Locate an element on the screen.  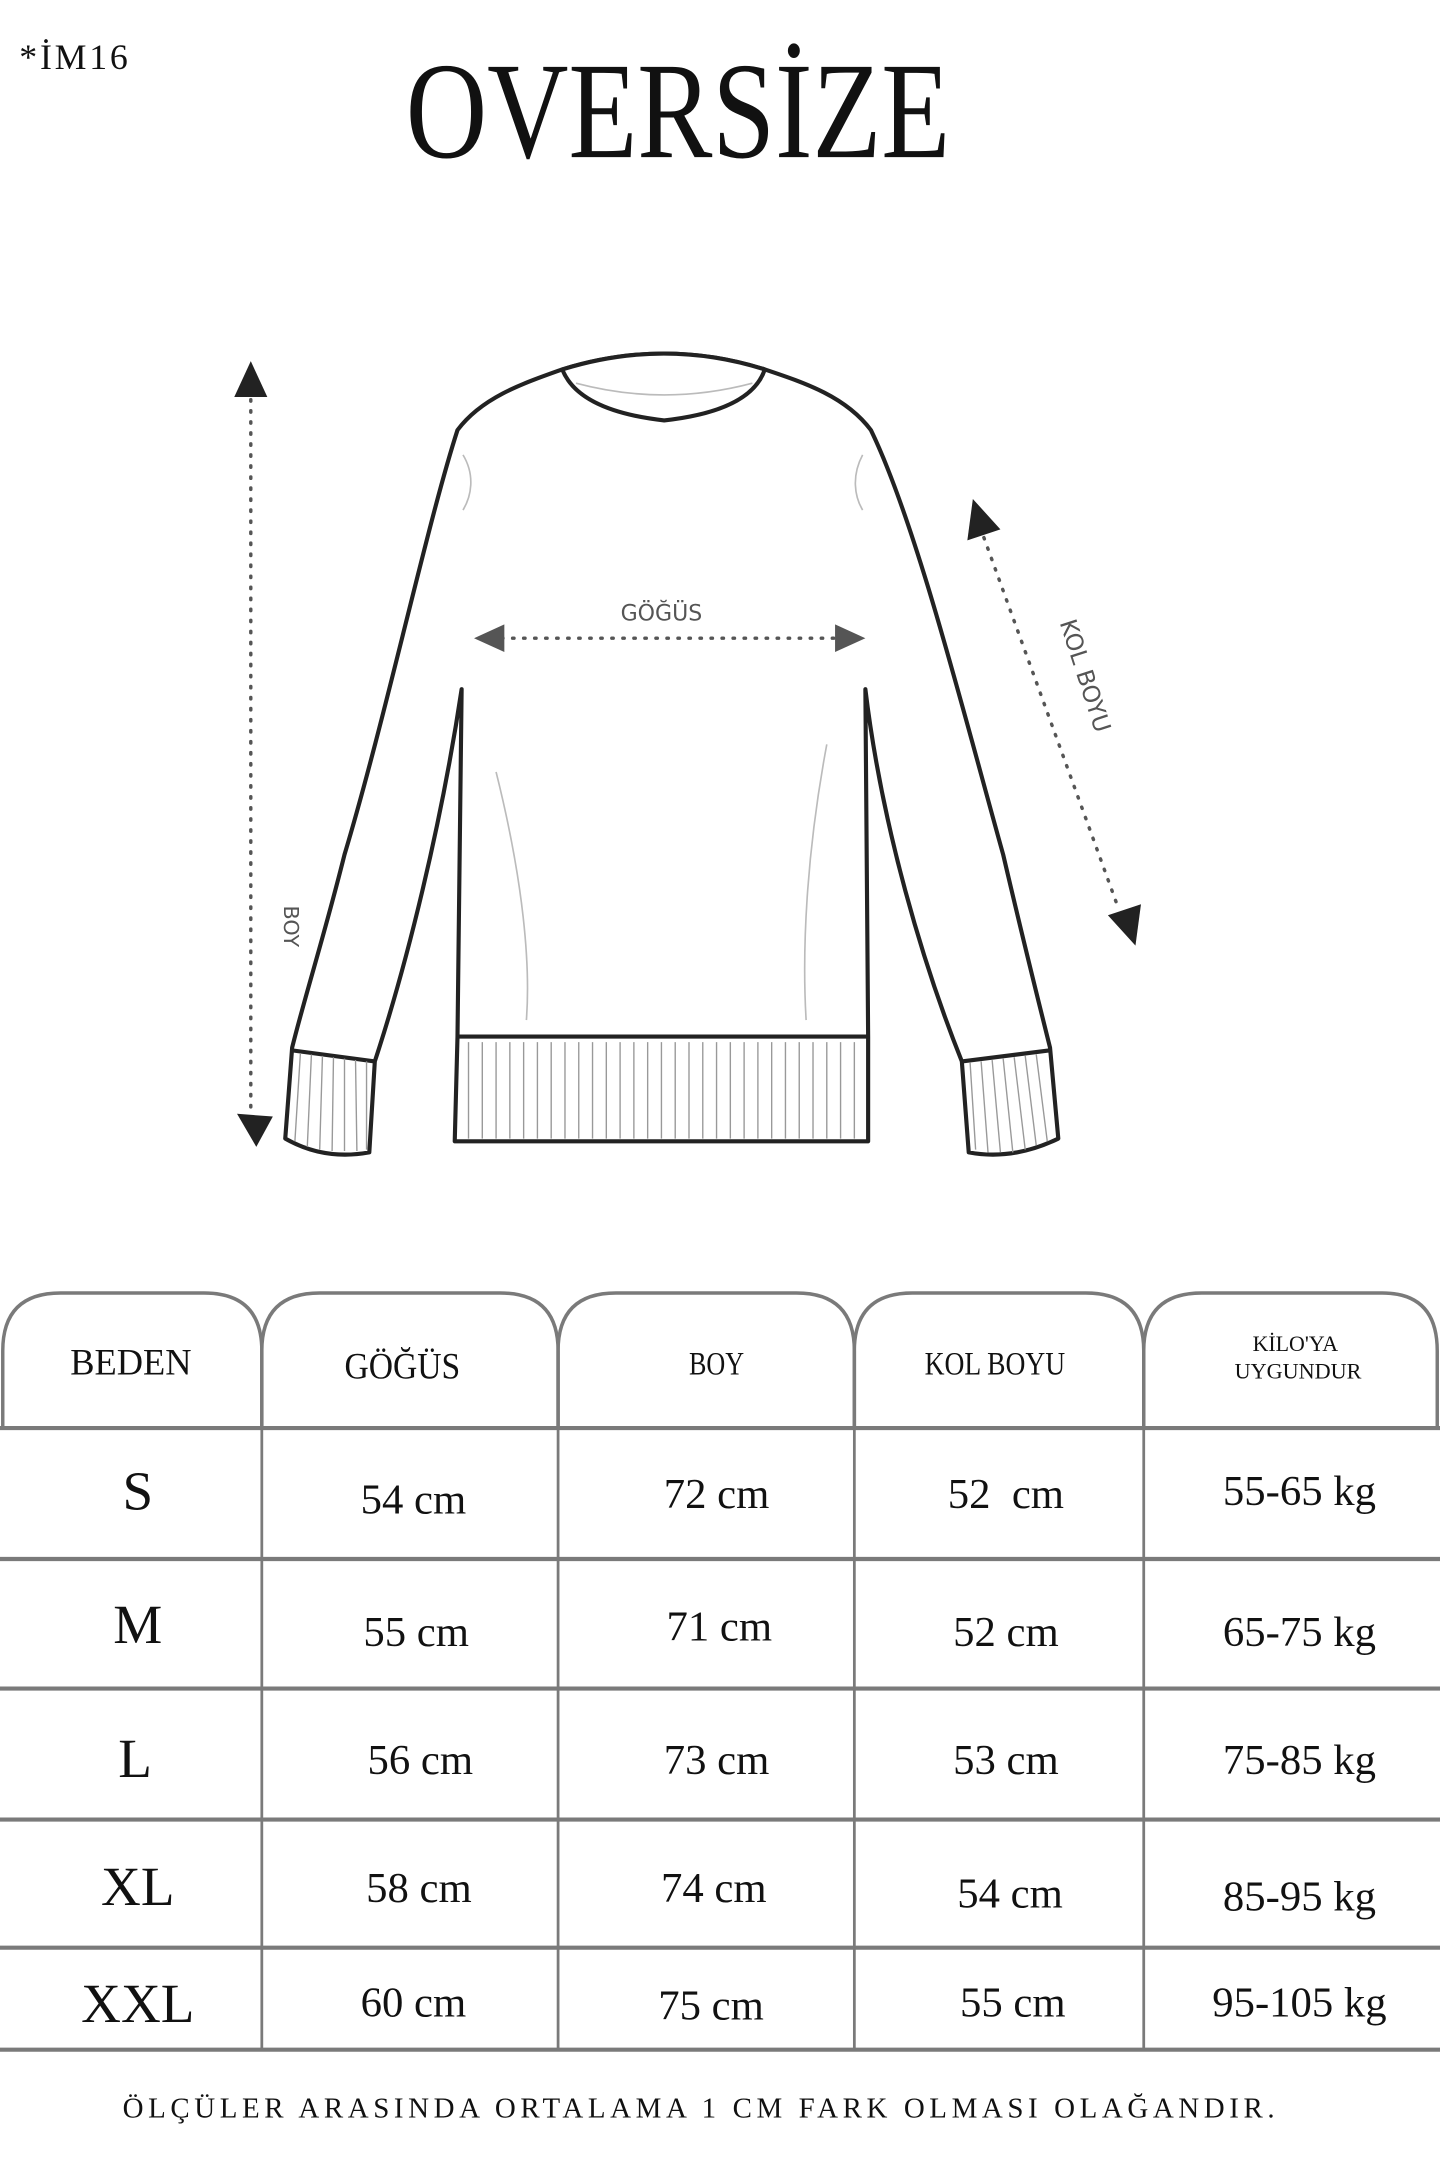
length-cell: 72 cm is located at coordinates (717, 1494).